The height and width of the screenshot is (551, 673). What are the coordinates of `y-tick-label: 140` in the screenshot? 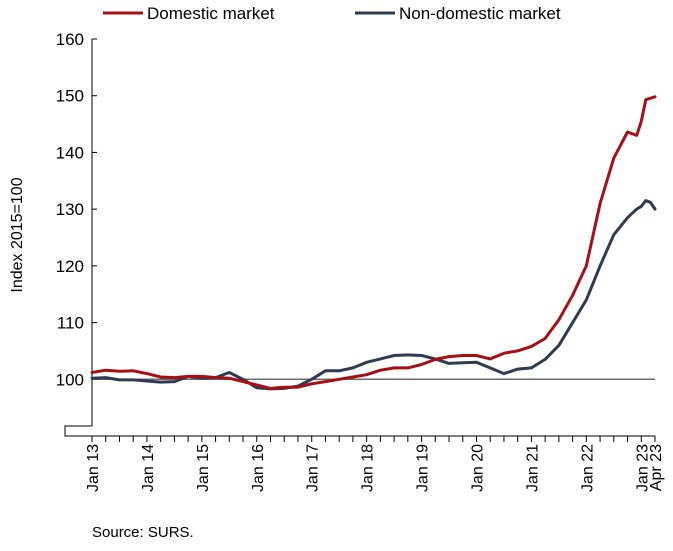 It's located at (70, 152).